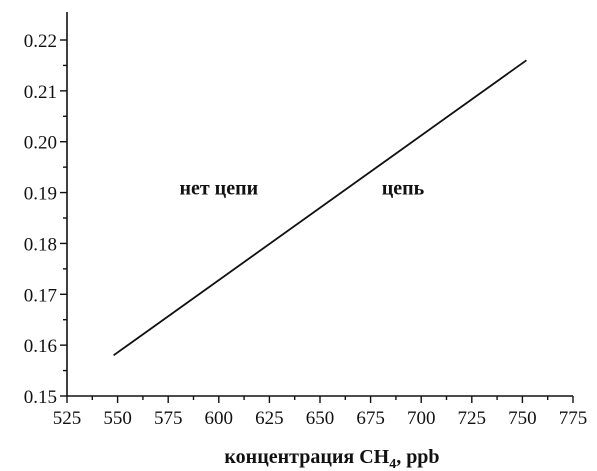  Describe the element at coordinates (320, 418) in the screenshot. I see `x-tick-label-650: 650` at that location.